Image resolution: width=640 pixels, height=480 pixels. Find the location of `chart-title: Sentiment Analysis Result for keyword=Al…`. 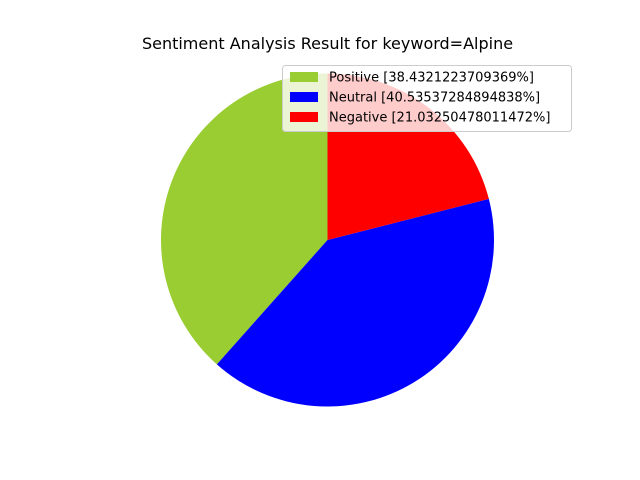

chart-title: Sentiment Analysis Result for keyword=Al… is located at coordinates (327, 43).